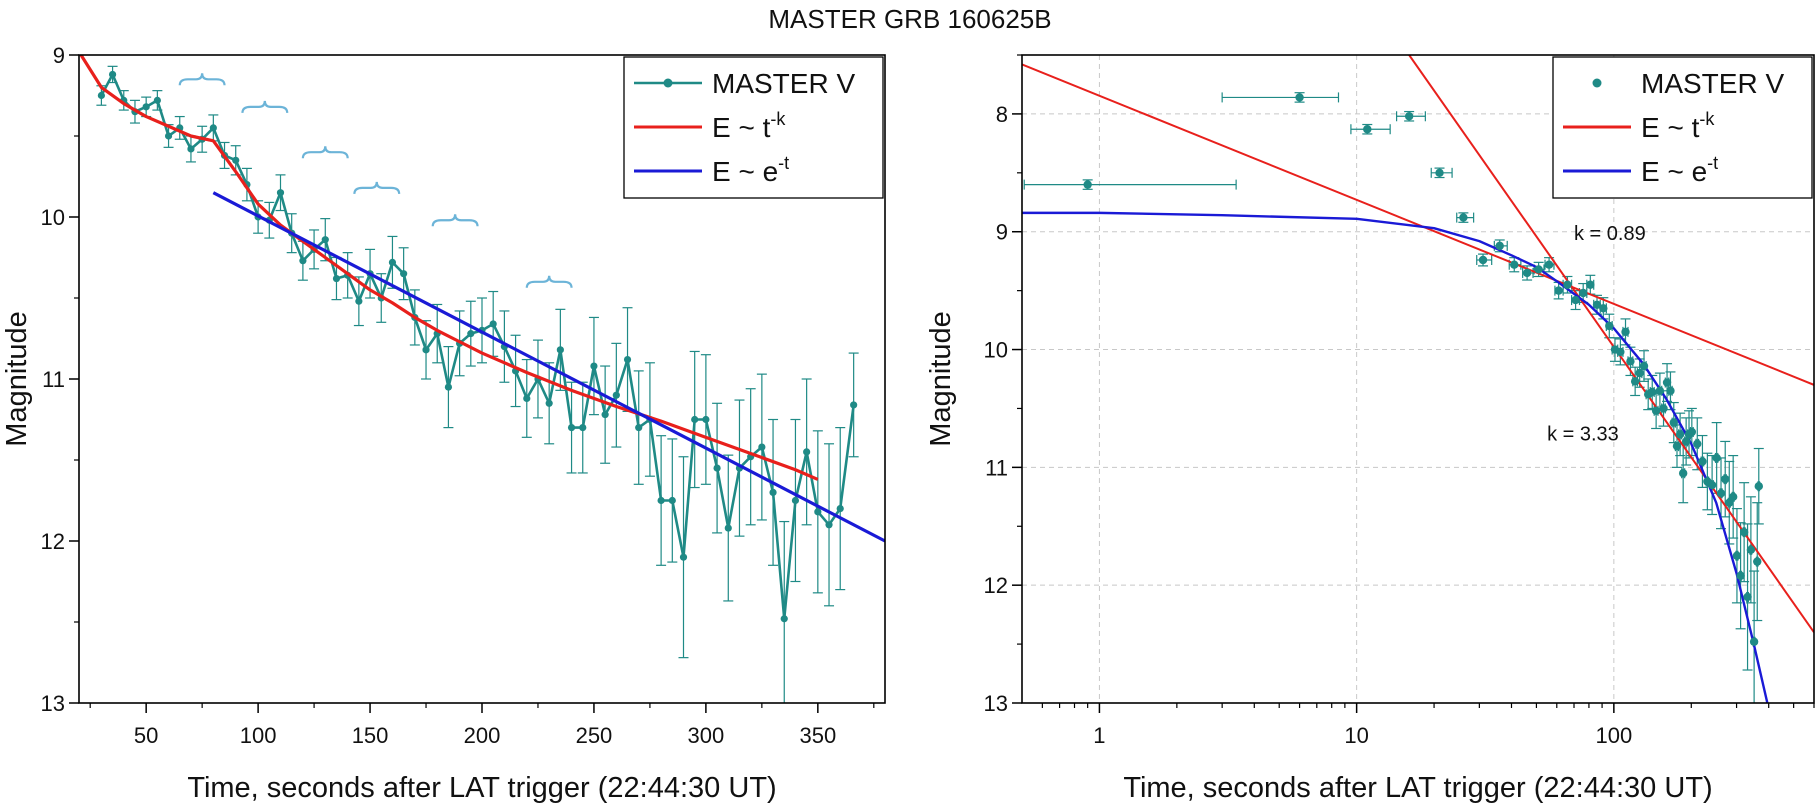  I want to click on left-x-tick-label: 50, so click(146, 735).